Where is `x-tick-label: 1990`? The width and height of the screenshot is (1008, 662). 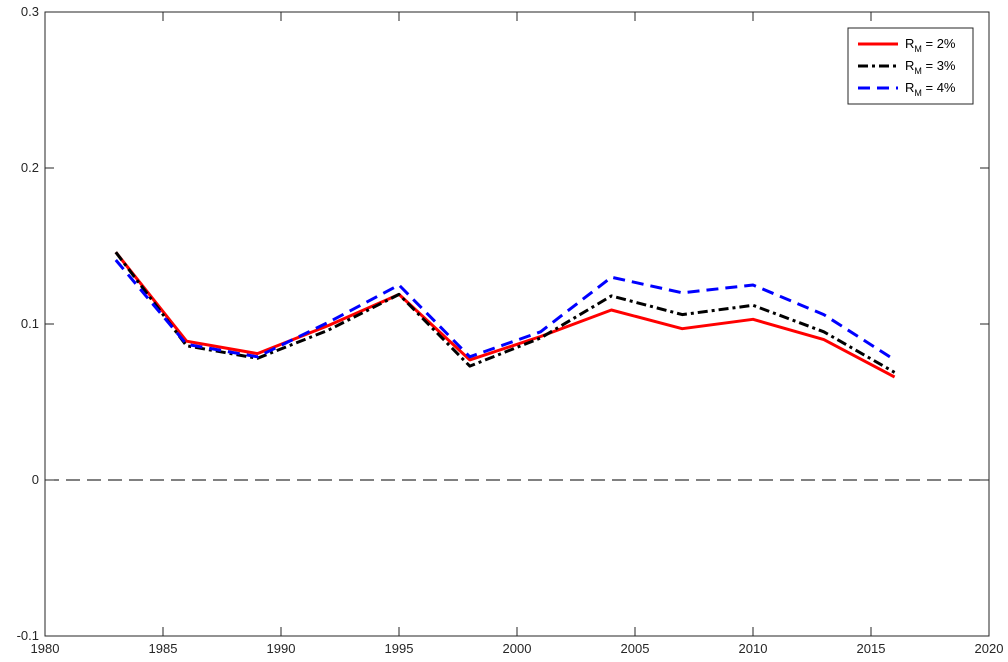
x-tick-label: 1990 is located at coordinates (281, 648).